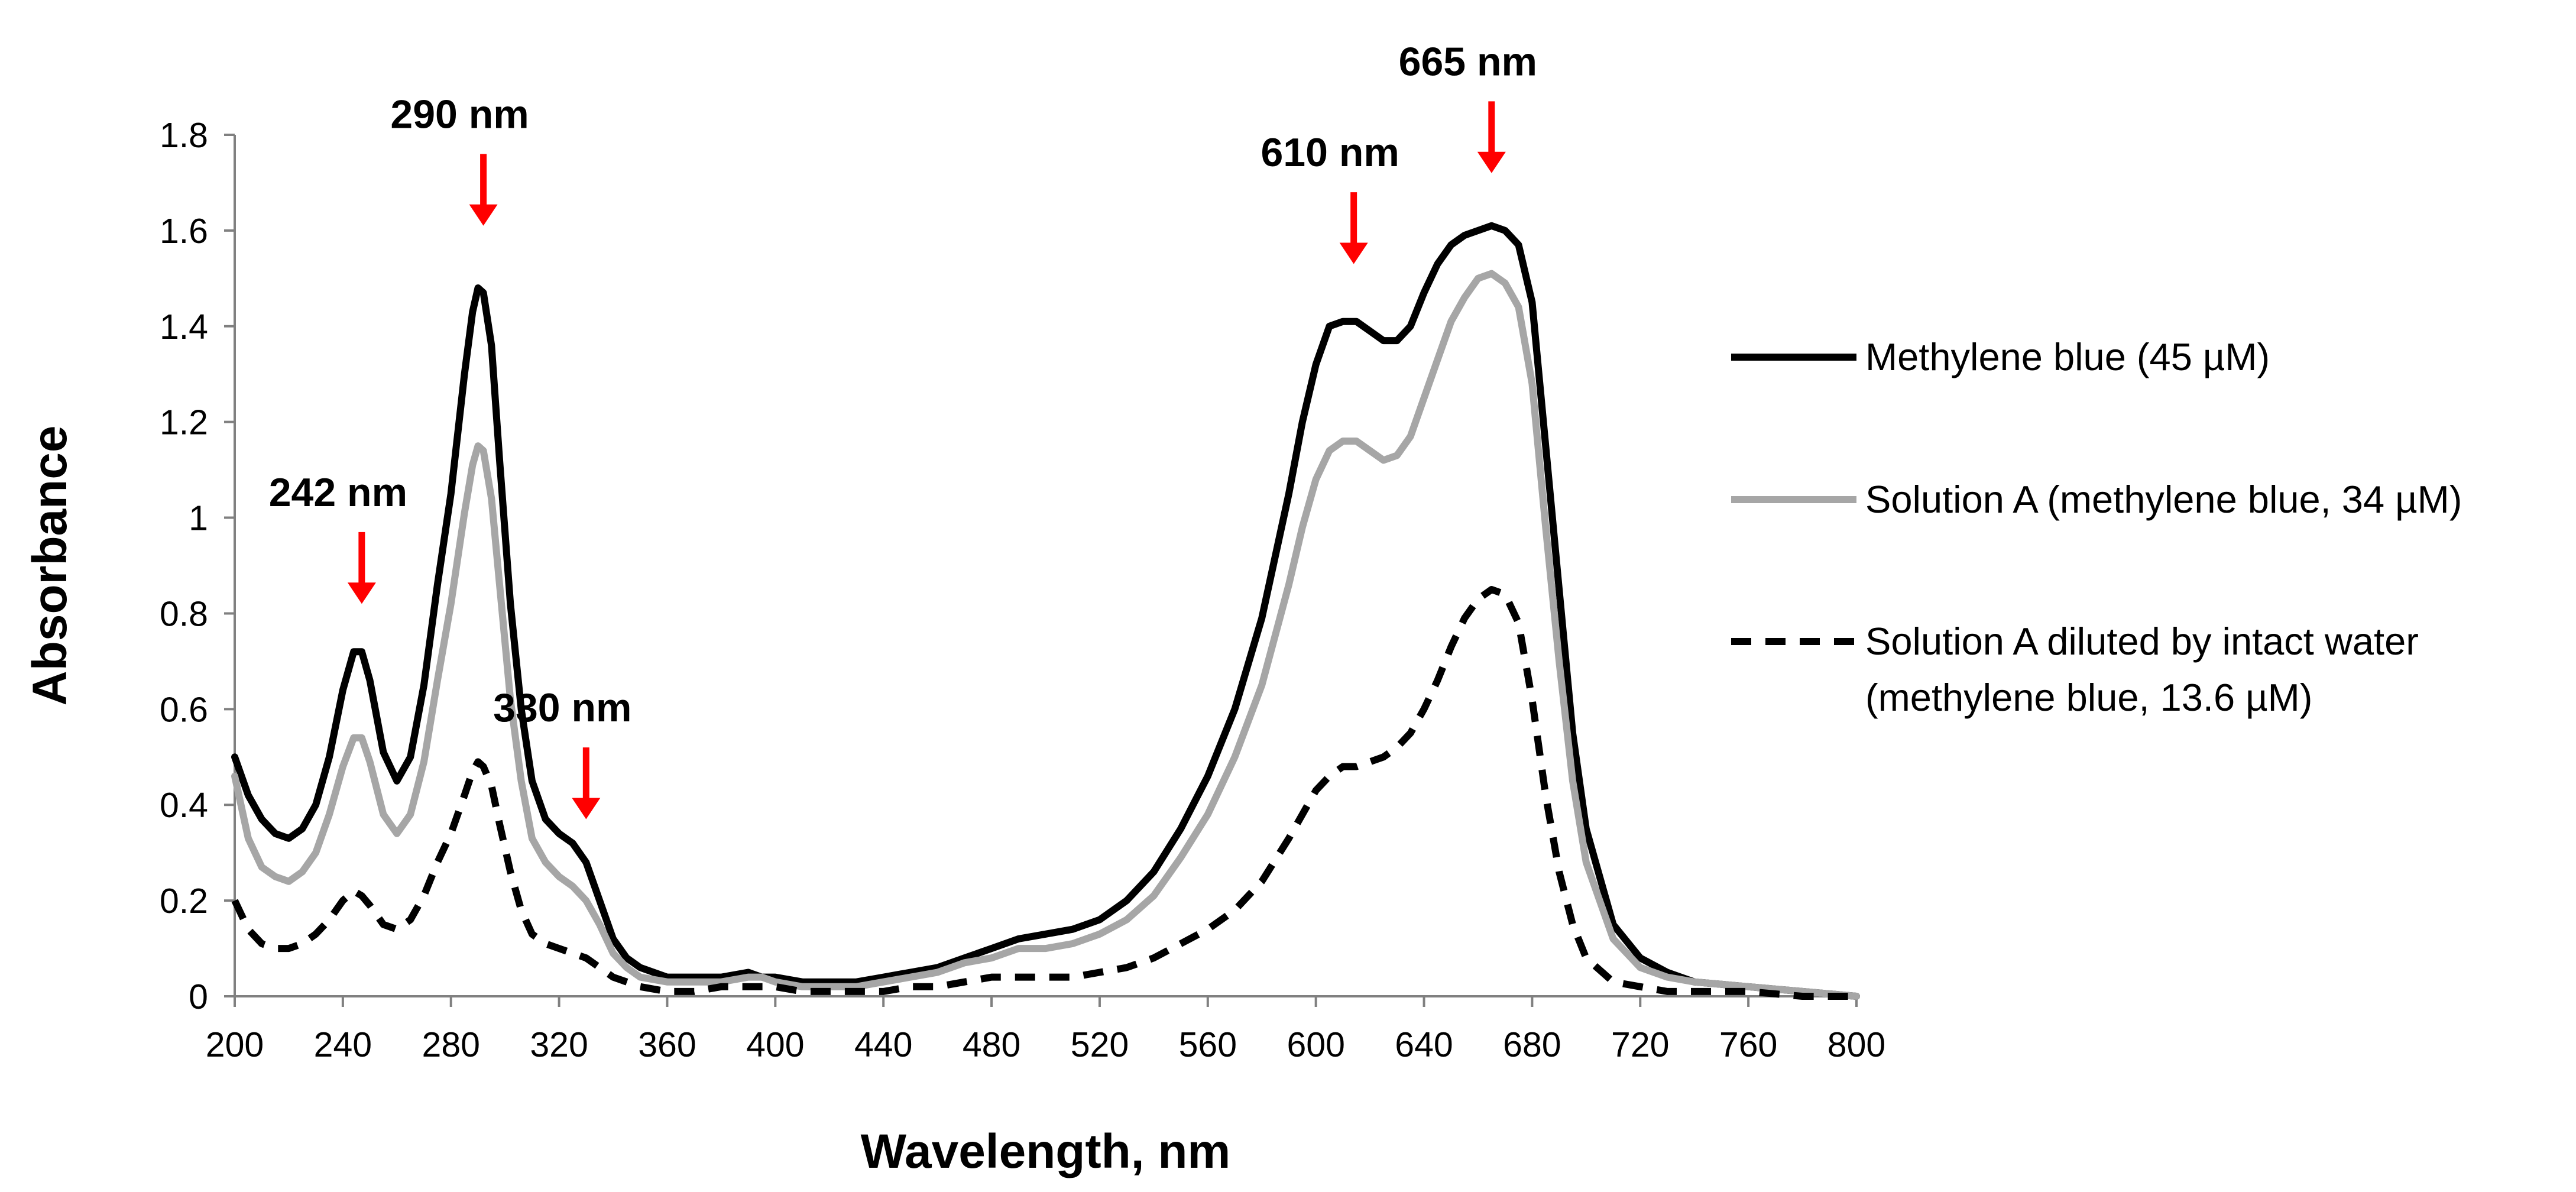  What do you see at coordinates (235, 1044) in the screenshot?
I see `x-tick-label: 200` at bounding box center [235, 1044].